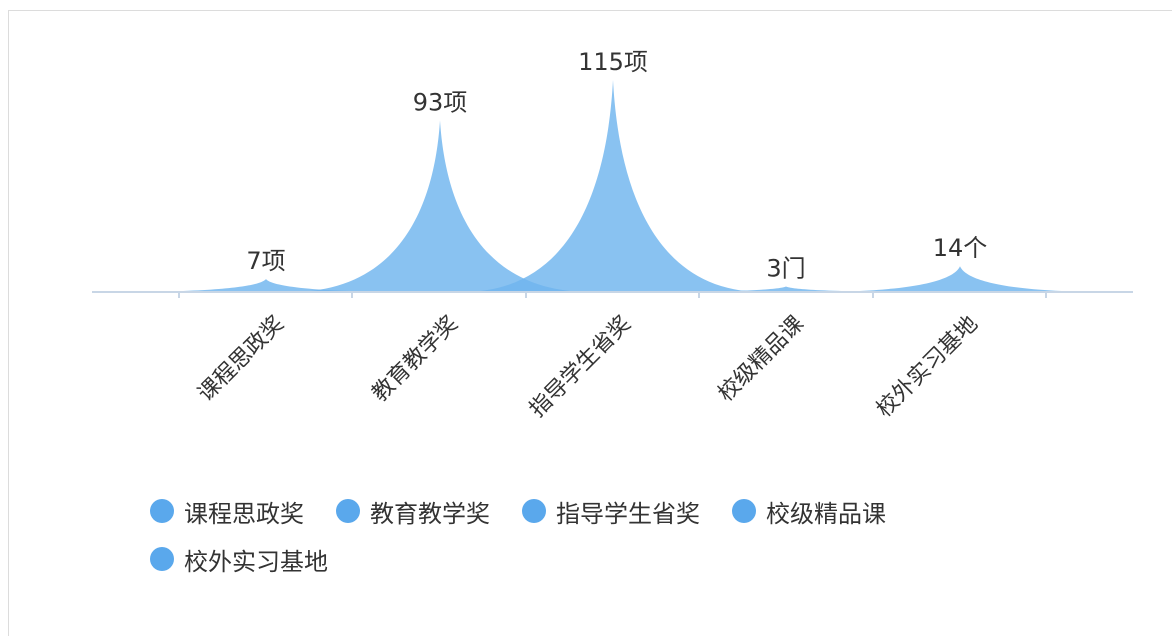  Describe the element at coordinates (628, 513) in the screenshot. I see `legend-label: 指导学生省奖` at that location.